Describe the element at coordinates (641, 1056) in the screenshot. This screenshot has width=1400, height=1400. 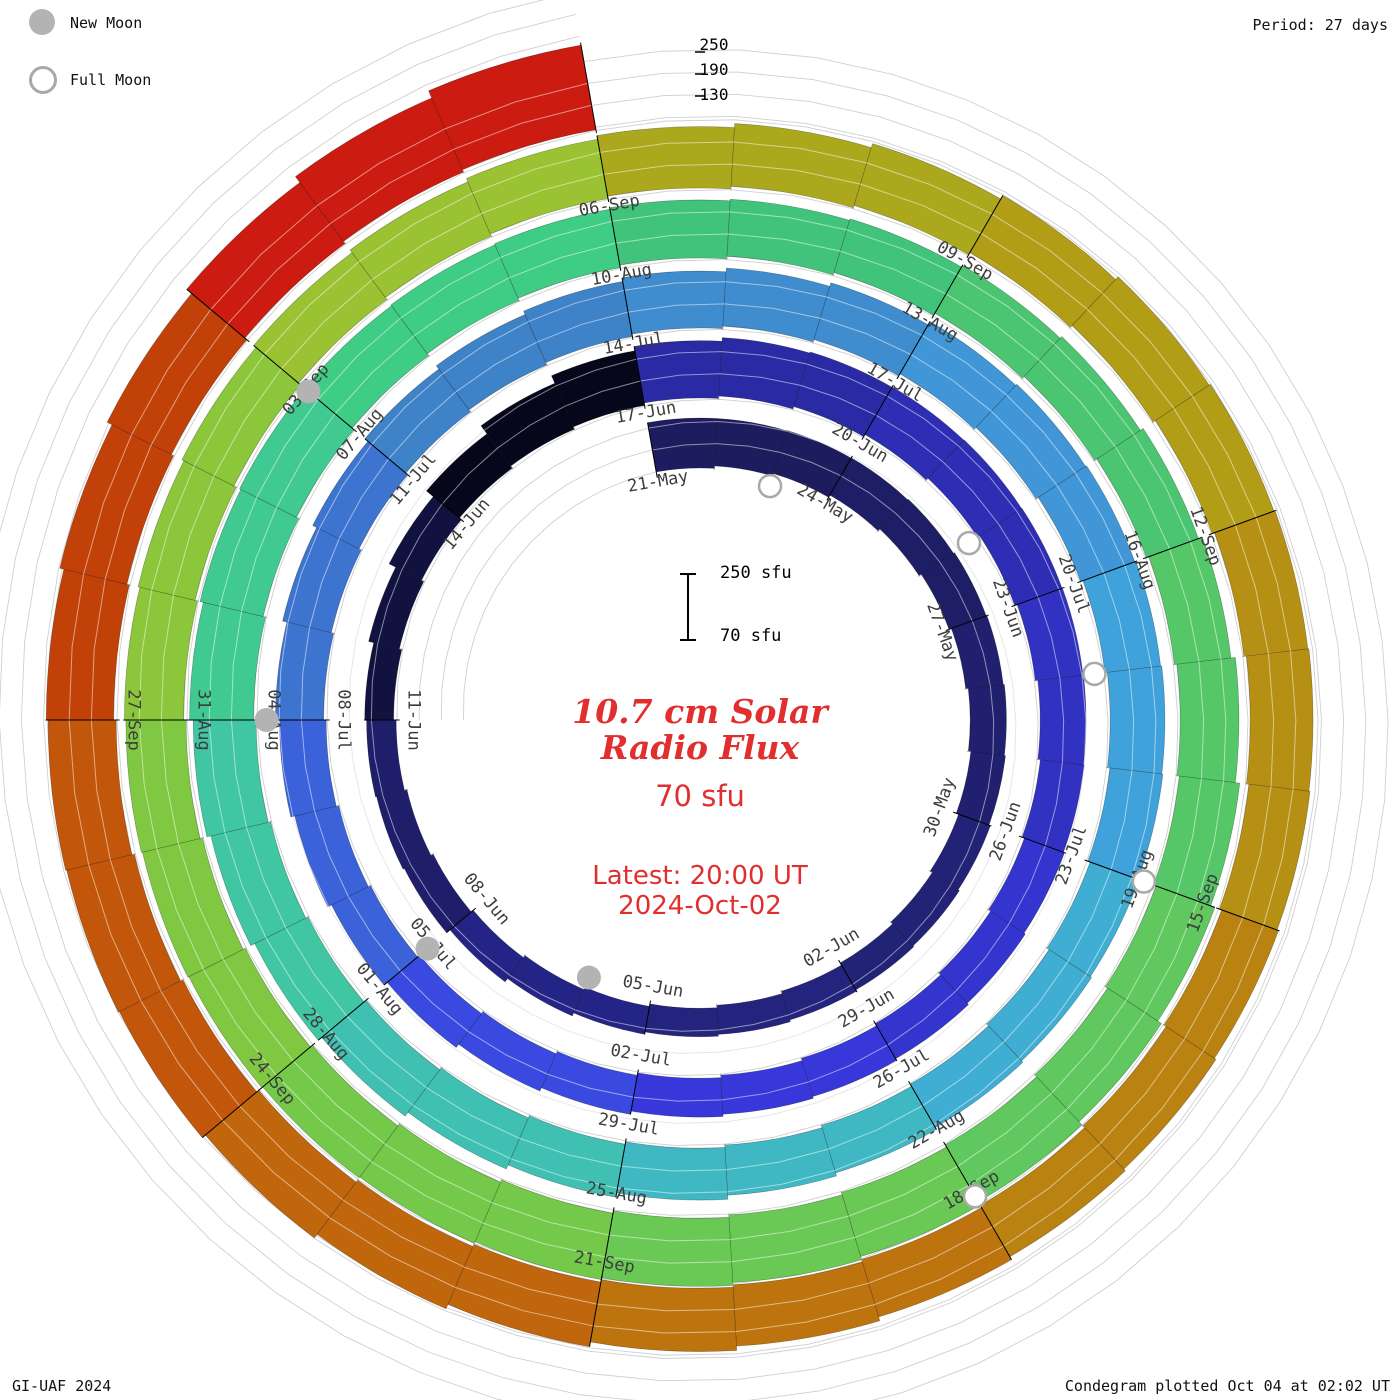
I see `date-label: 02-Jul` at that location.